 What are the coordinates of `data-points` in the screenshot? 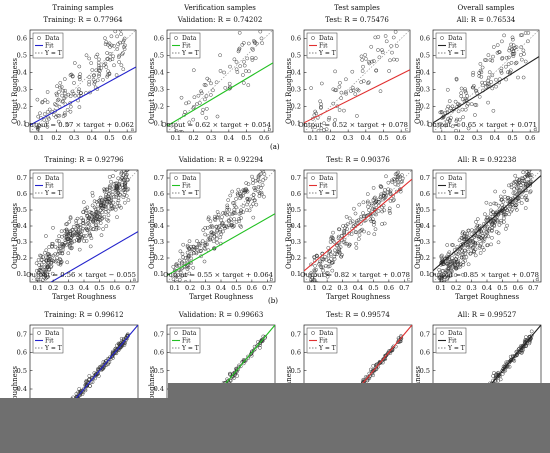 It's located at (219, 81).